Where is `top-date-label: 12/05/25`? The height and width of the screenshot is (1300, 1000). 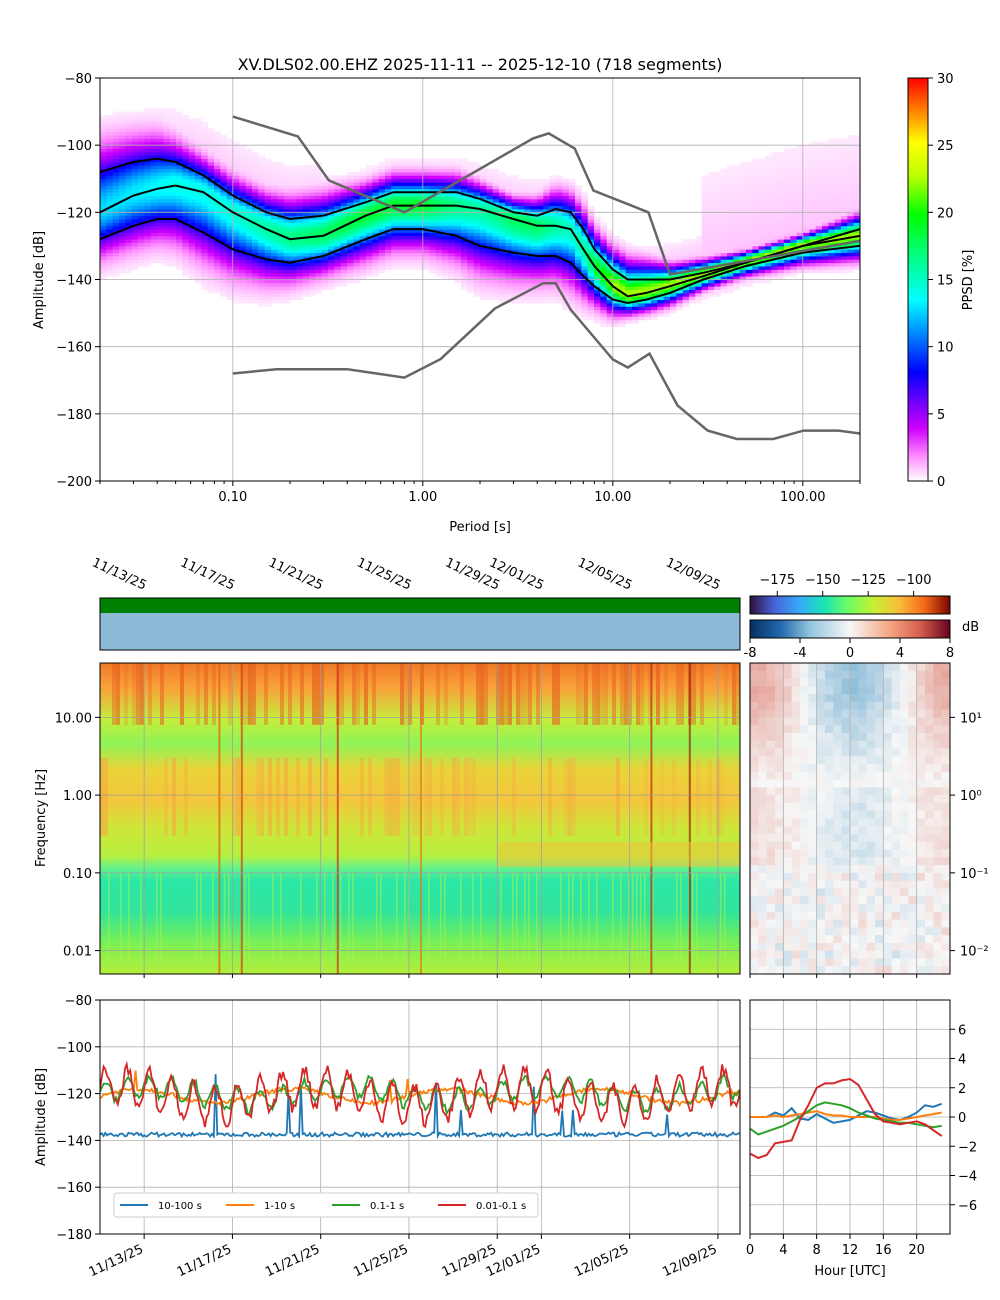 top-date-label: 12/05/25 is located at coordinates (604, 574).